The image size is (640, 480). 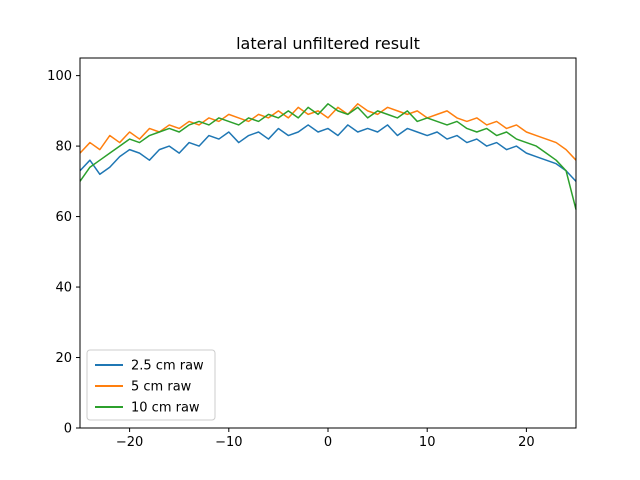 I want to click on y-tick-label: 0, so click(x=68, y=429).